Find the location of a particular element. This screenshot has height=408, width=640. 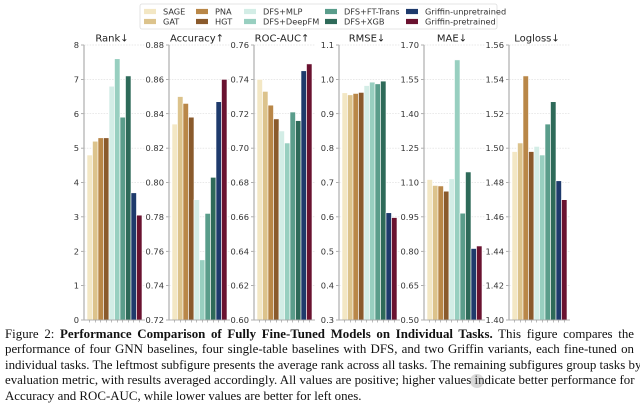

subplot-title: Rank↓ is located at coordinates (111, 39).